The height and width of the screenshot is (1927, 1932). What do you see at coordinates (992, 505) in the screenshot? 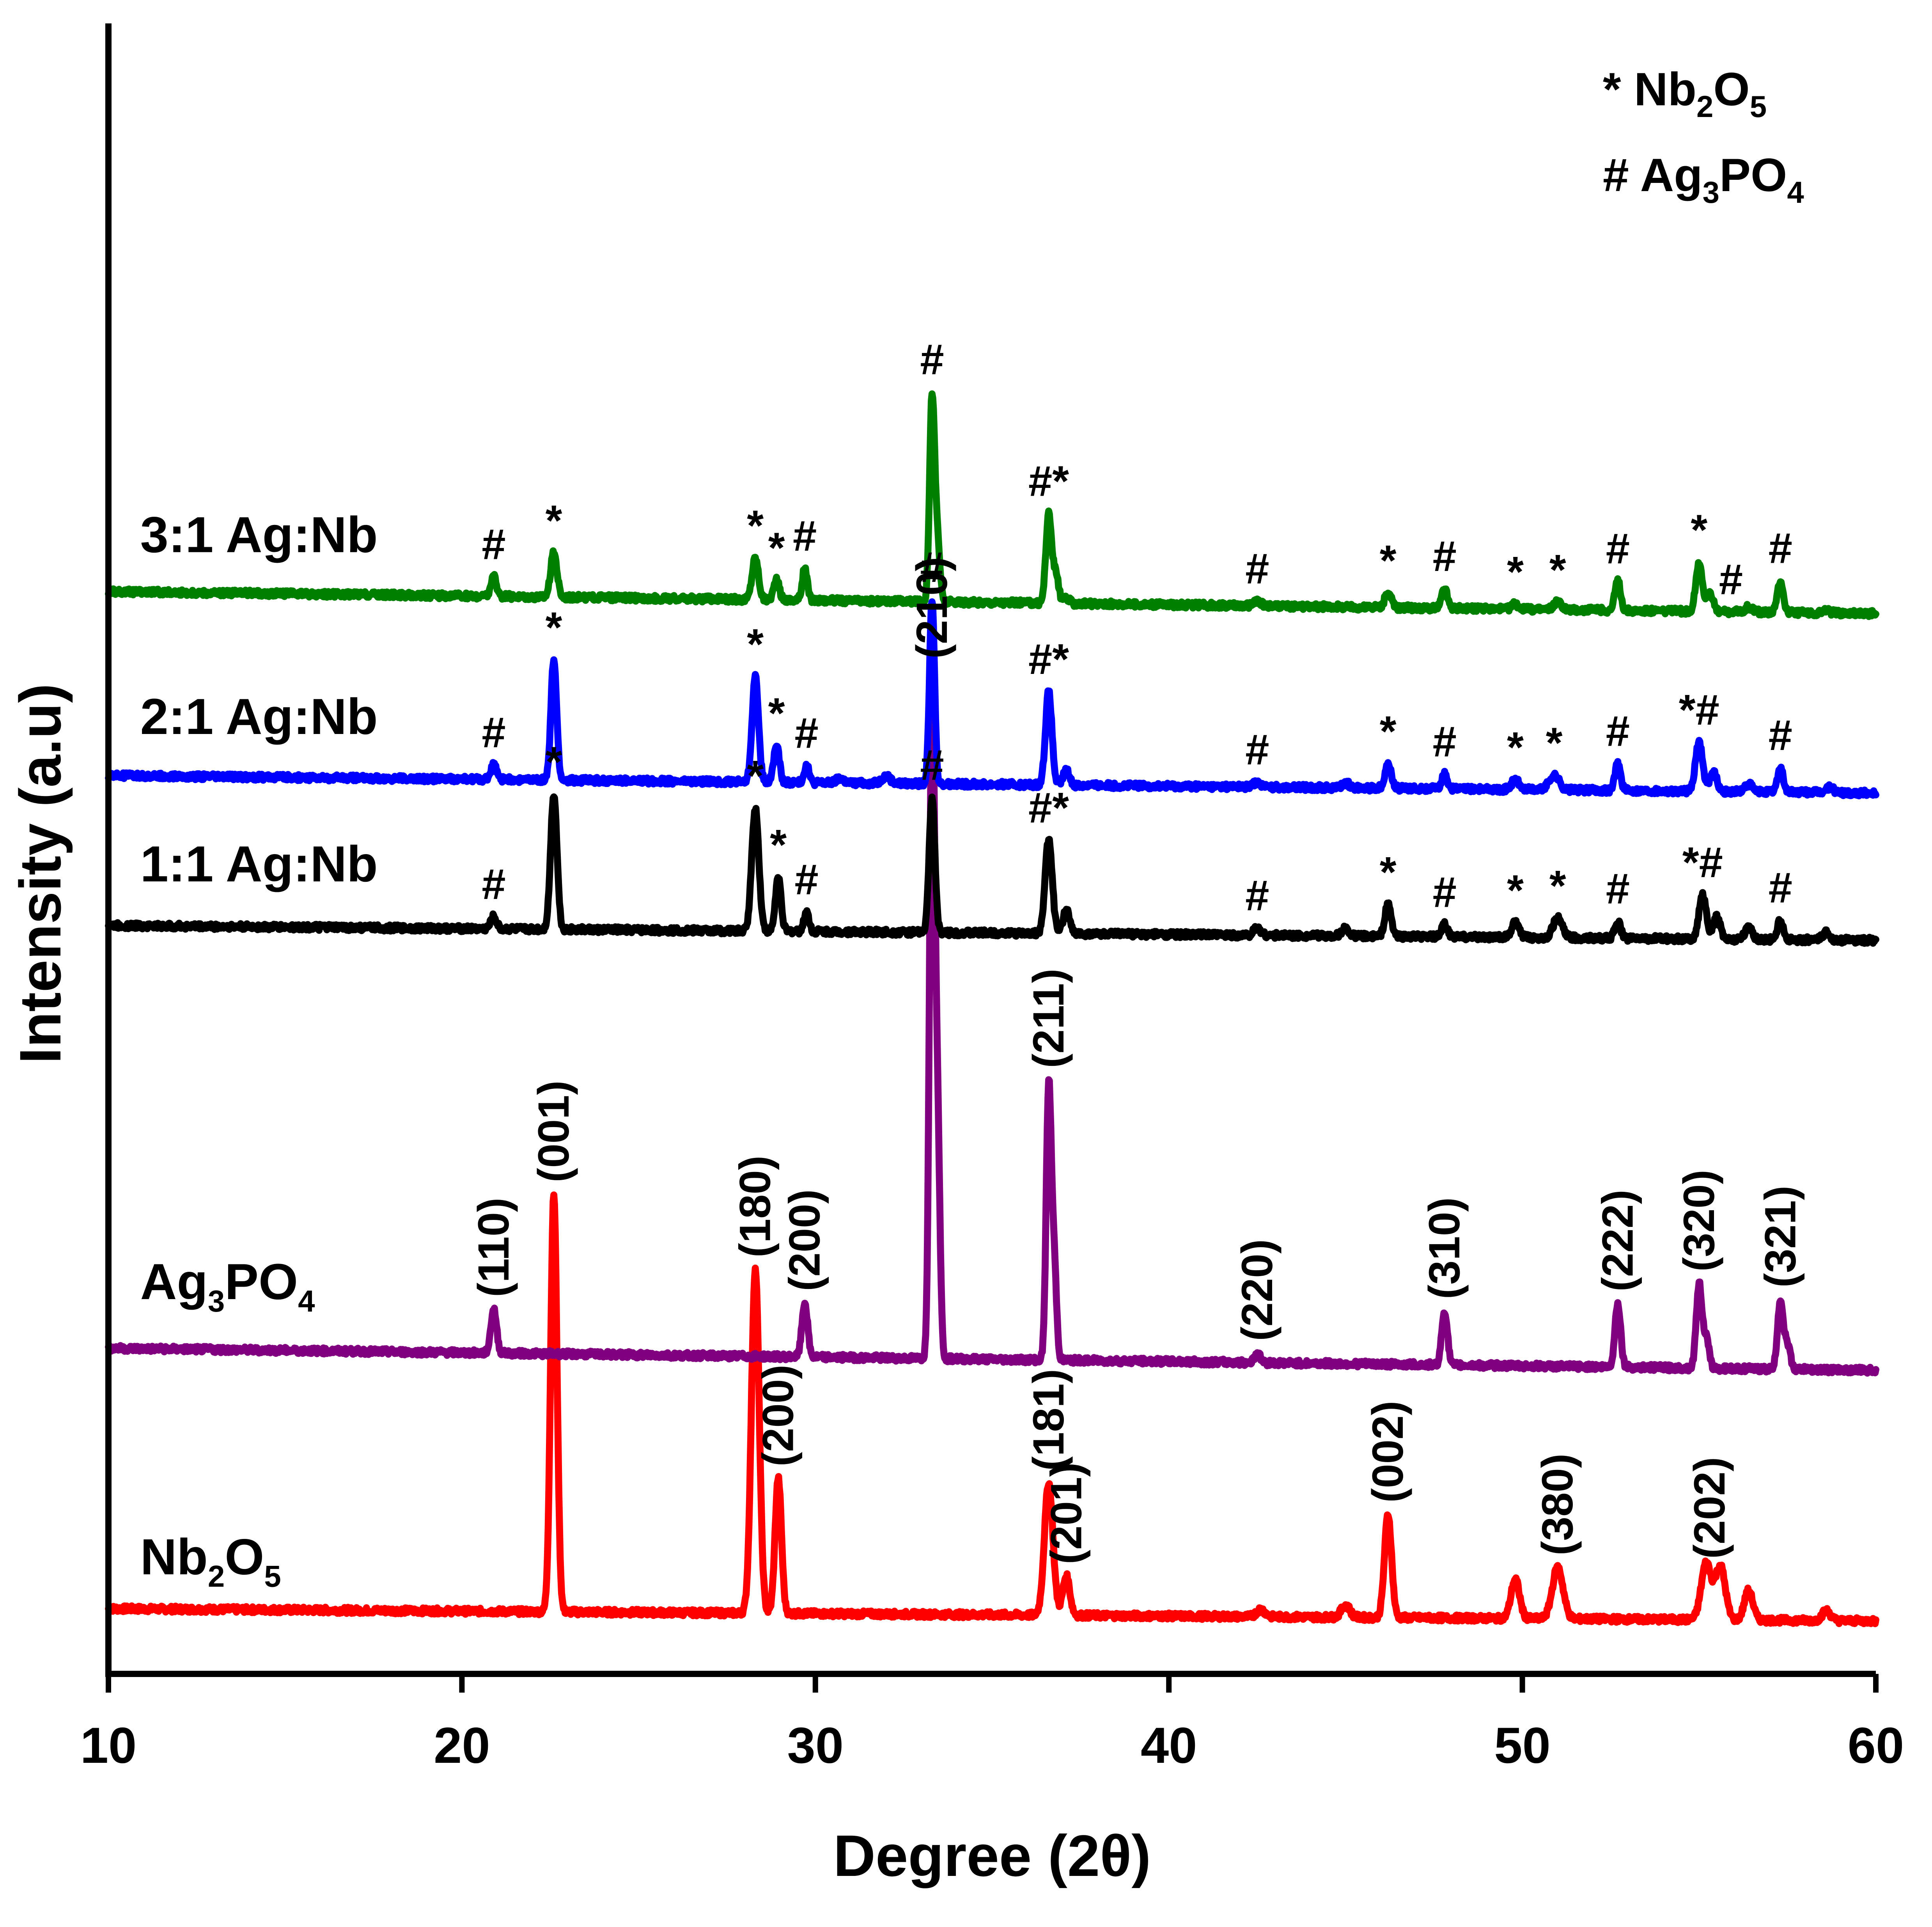
I see `trace-3-1-ag-nb` at bounding box center [992, 505].